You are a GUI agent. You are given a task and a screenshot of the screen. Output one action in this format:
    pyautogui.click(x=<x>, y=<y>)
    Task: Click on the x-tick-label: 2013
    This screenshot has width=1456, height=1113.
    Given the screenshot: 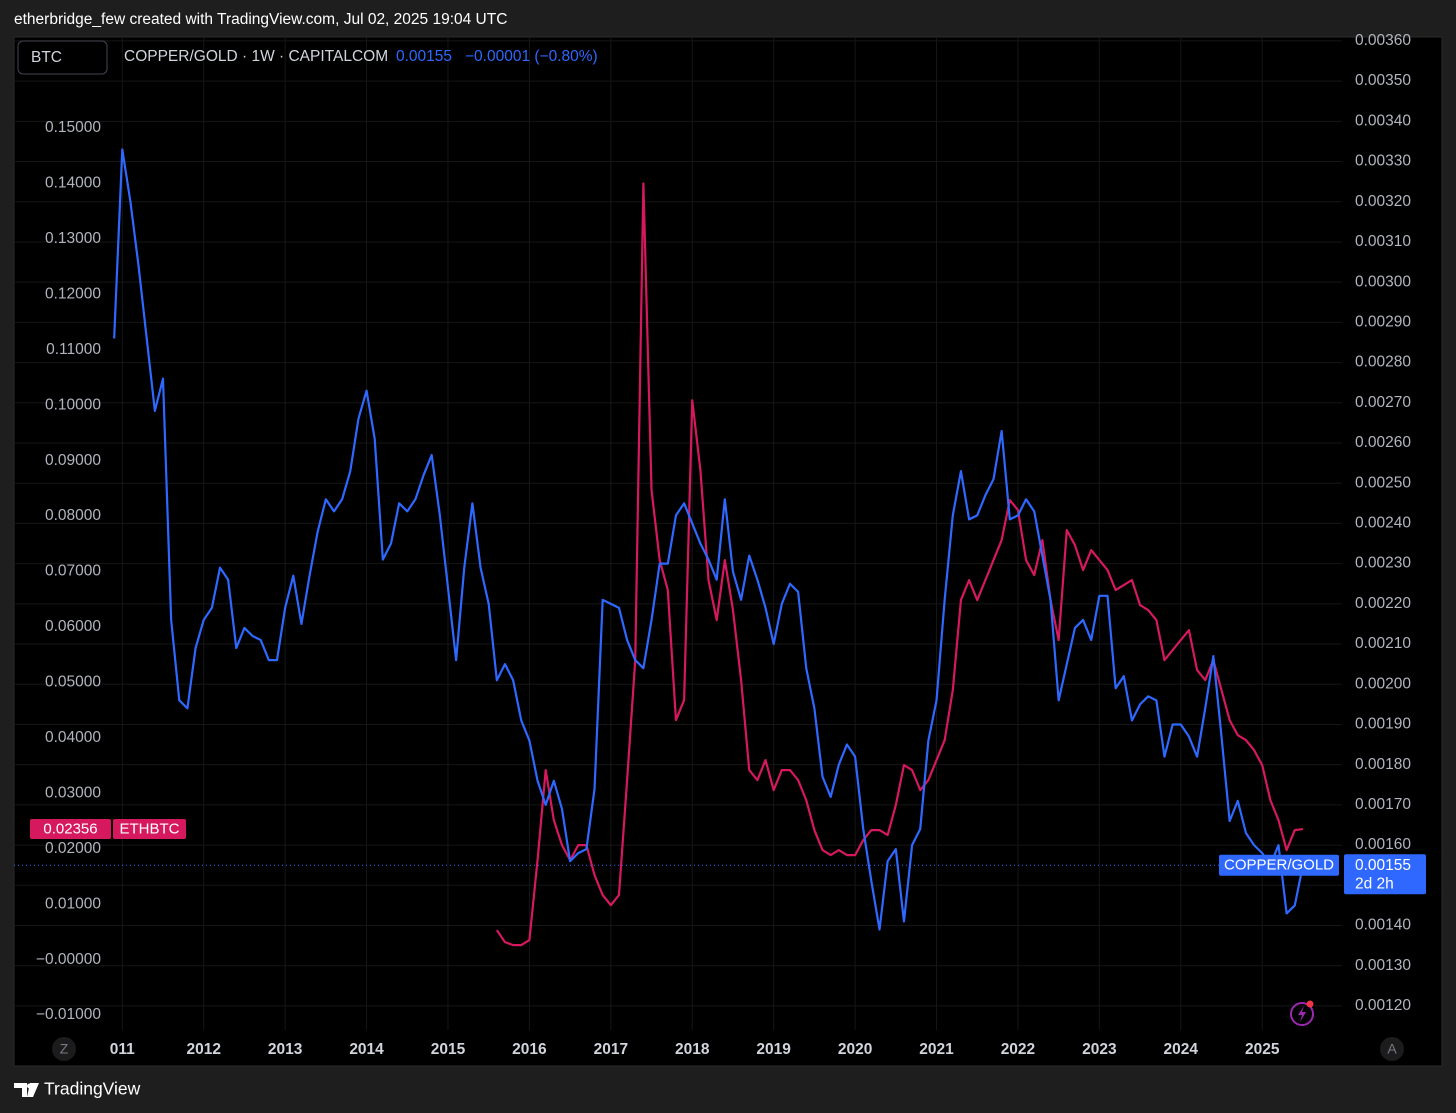 What is the action you would take?
    pyautogui.click(x=285, y=1049)
    